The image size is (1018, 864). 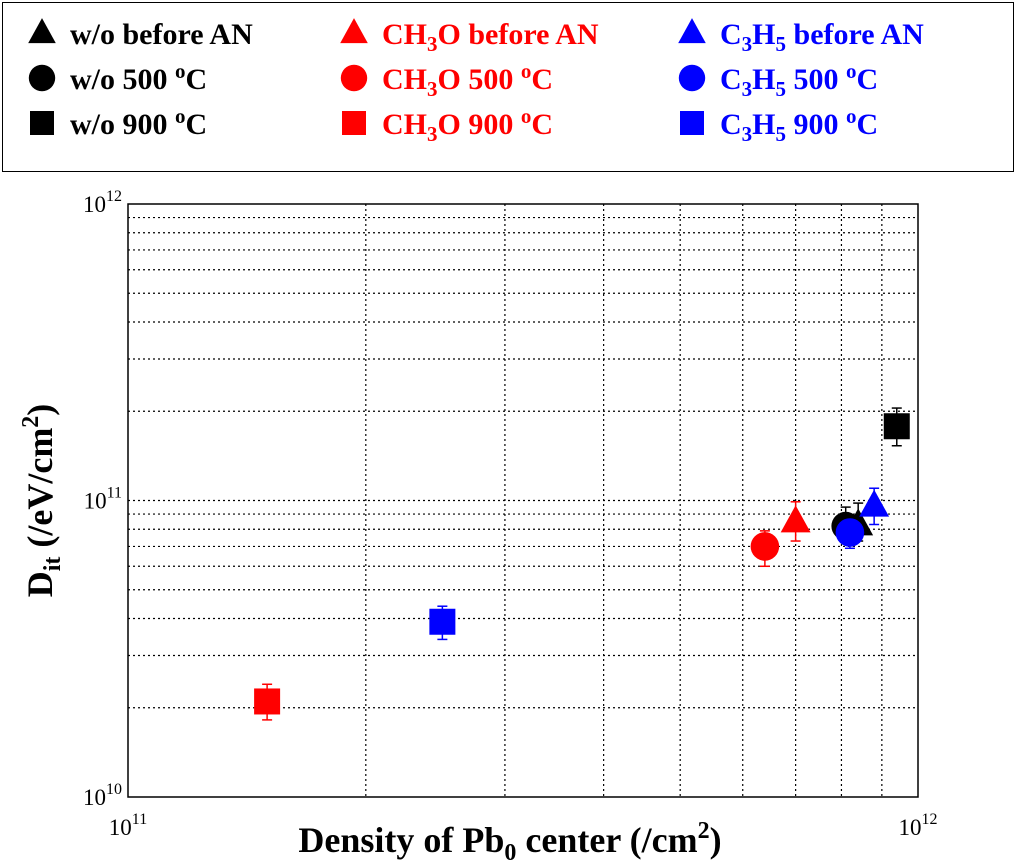 What do you see at coordinates (716, 840) in the screenshot?
I see `x-title-end: )` at bounding box center [716, 840].